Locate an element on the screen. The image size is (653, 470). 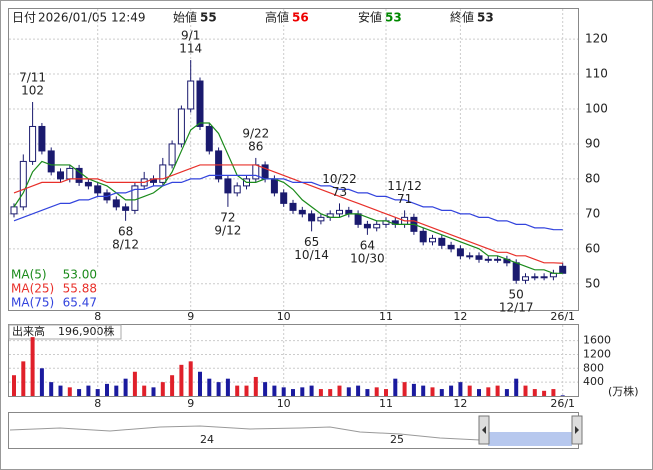
annotation-date: 12/17 is located at coordinates (516, 307).